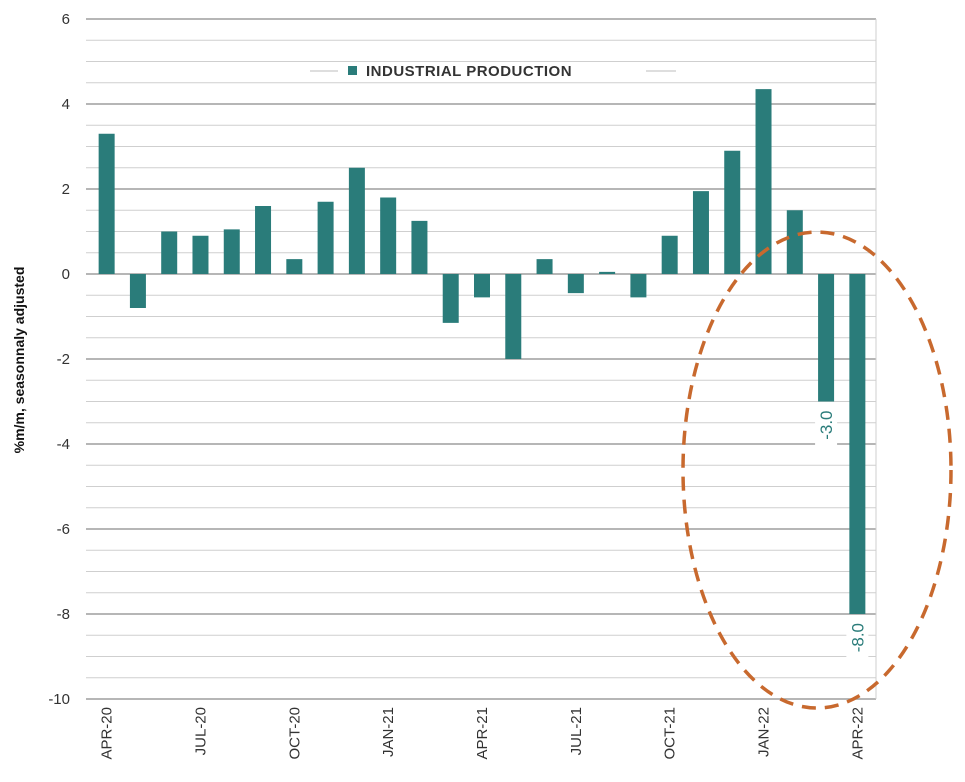  Describe the element at coordinates (66, 104) in the screenshot. I see `y-tick-label: 4` at that location.